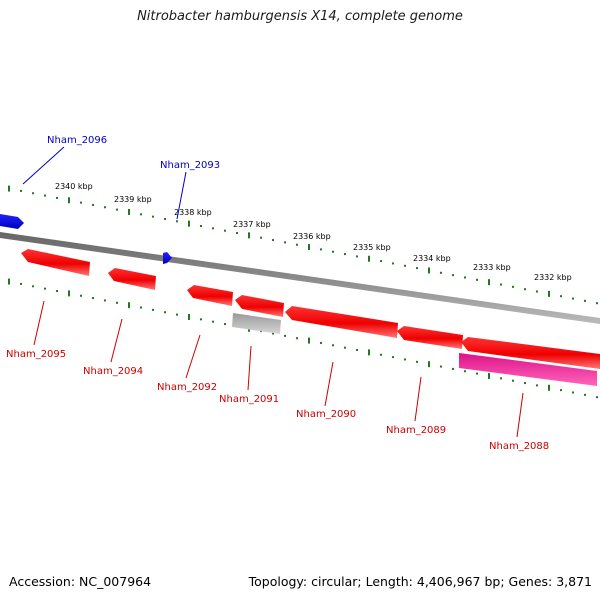 The width and height of the screenshot is (600, 600). Describe the element at coordinates (259, 306) in the screenshot. I see `gene-nham-2091` at that location.